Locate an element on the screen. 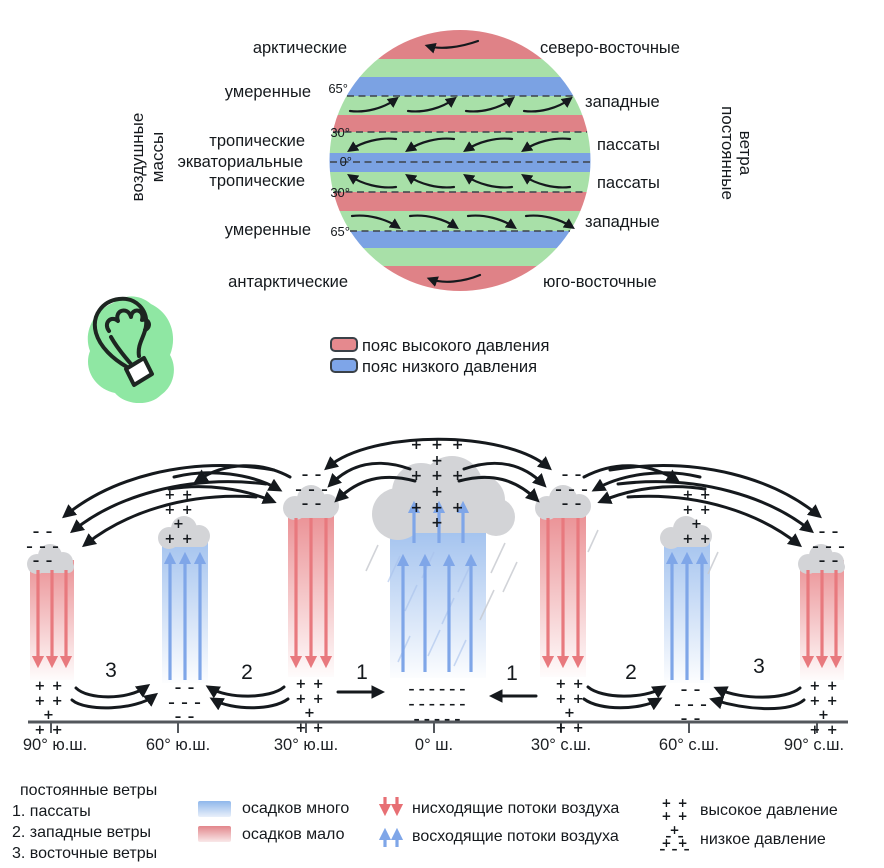  lat-label-30n: 30° is located at coordinates (340, 132).